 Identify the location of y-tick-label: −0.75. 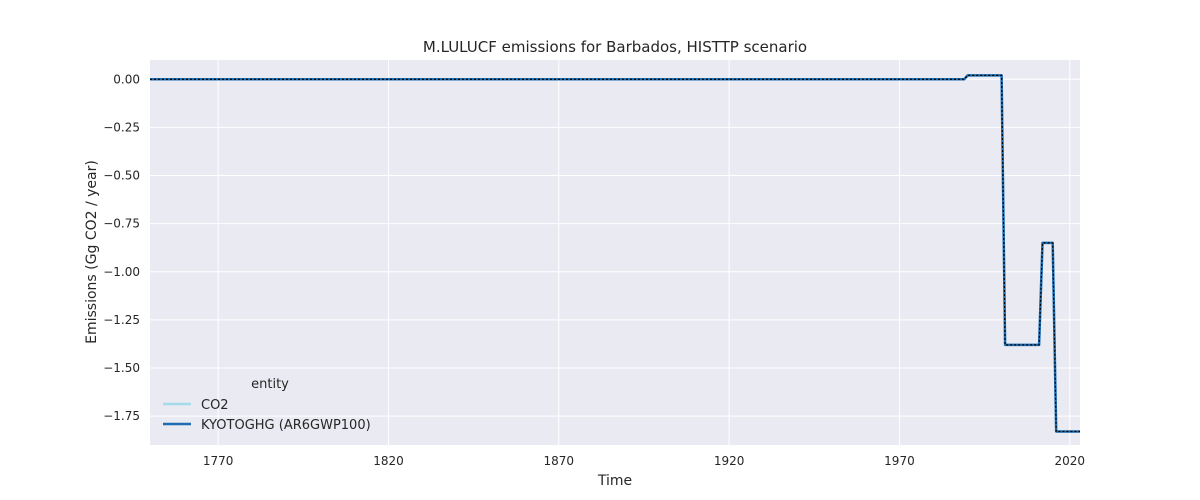
(121, 224).